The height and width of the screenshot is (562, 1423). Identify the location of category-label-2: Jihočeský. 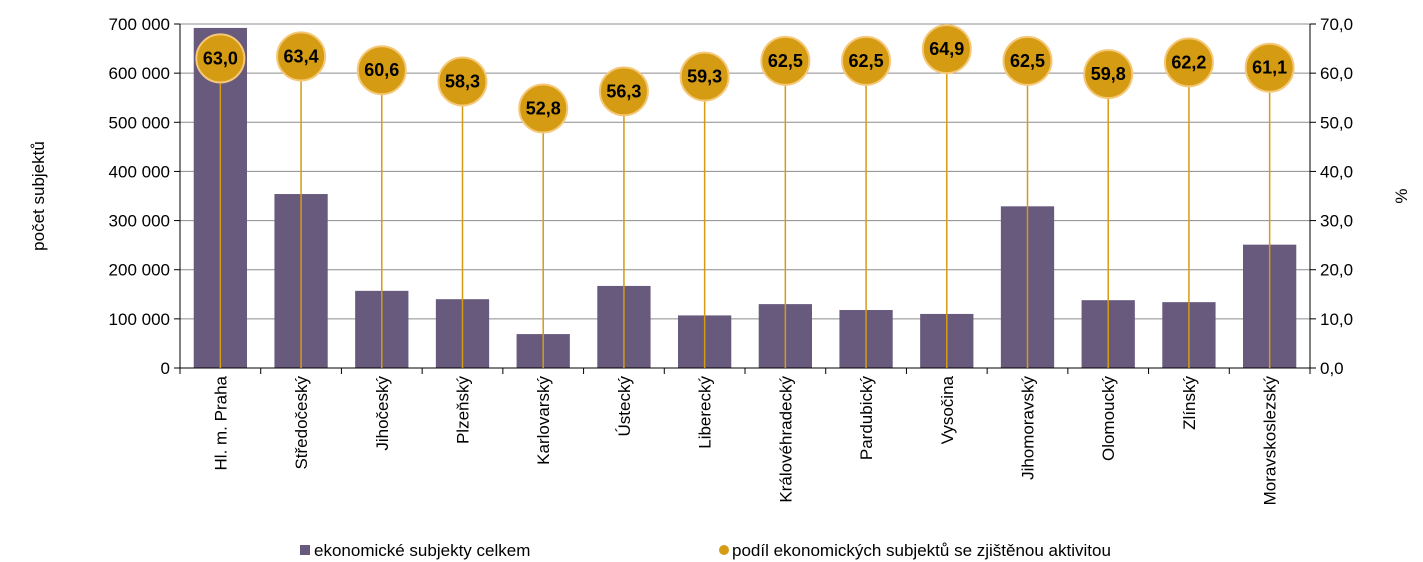
(382, 413).